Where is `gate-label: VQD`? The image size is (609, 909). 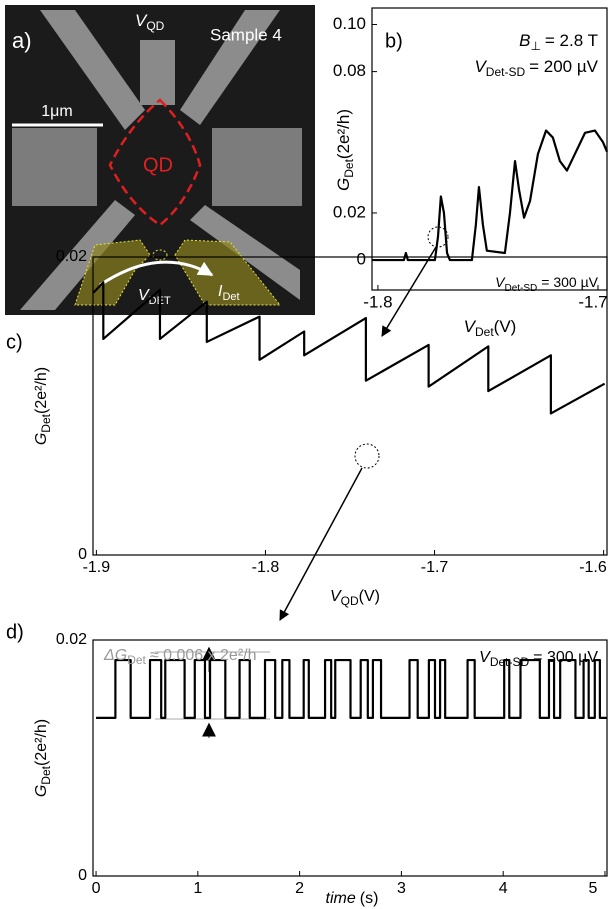
gate-label: VQD is located at coordinates (150, 22).